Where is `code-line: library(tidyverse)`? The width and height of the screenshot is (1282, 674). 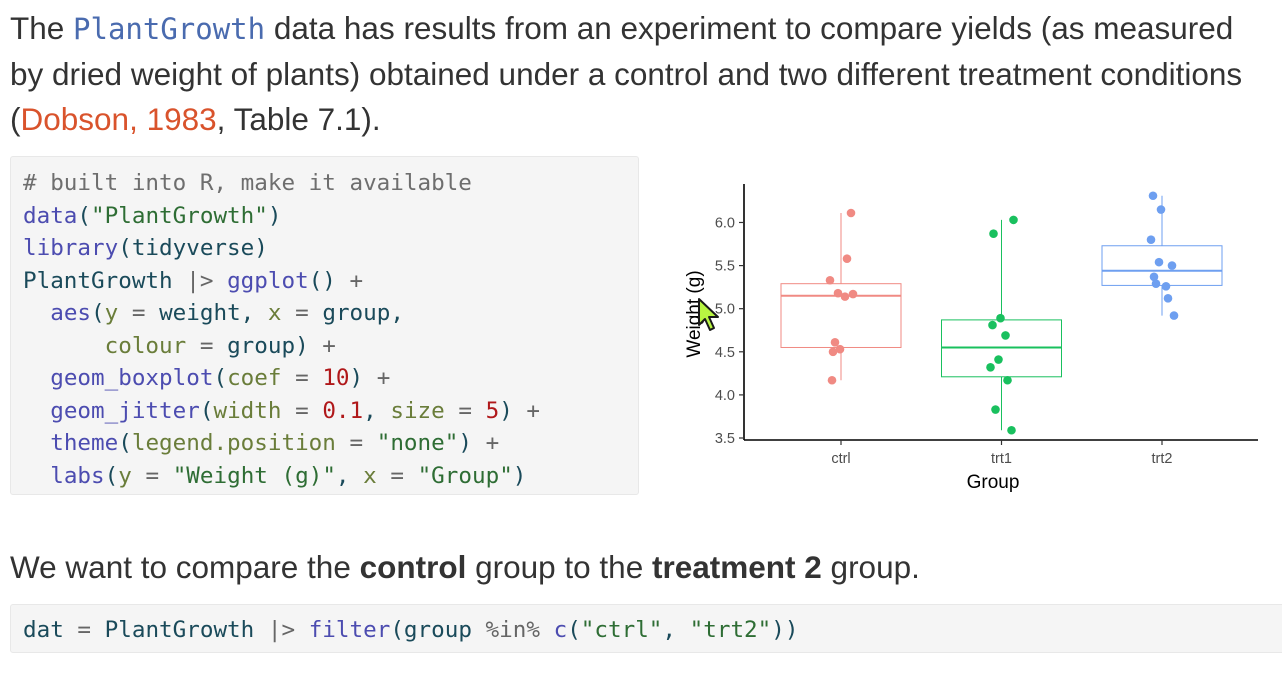 code-line: library(tidyverse) is located at coordinates (145, 248).